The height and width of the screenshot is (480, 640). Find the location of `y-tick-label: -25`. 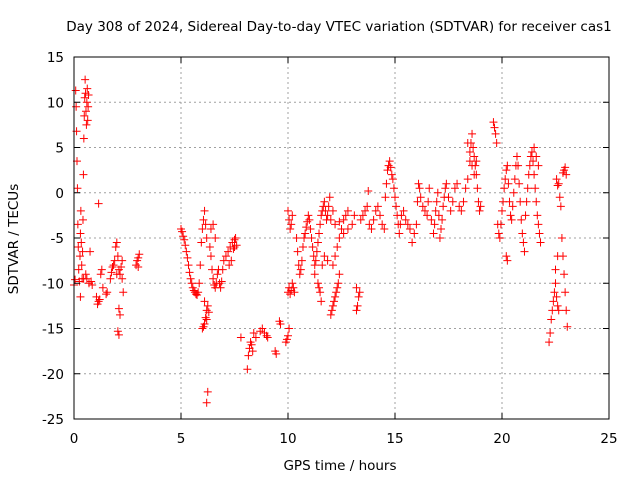

y-tick-label: -25 is located at coordinates (53, 420).